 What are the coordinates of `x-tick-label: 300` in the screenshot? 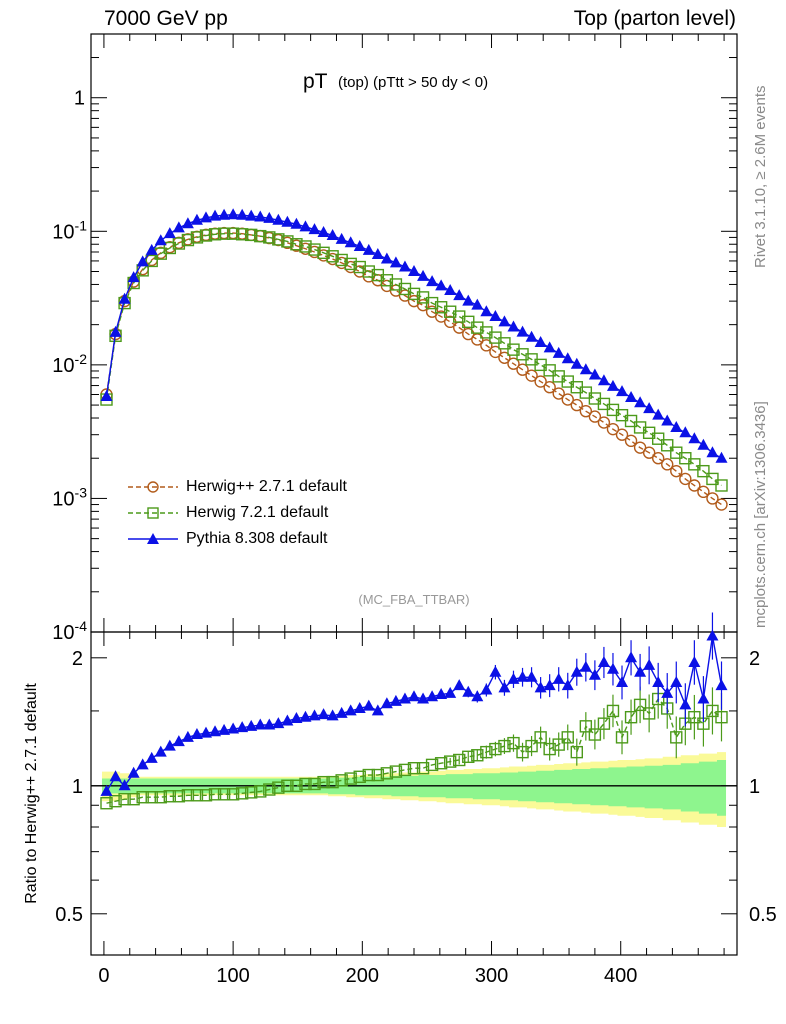 It's located at (491, 976).